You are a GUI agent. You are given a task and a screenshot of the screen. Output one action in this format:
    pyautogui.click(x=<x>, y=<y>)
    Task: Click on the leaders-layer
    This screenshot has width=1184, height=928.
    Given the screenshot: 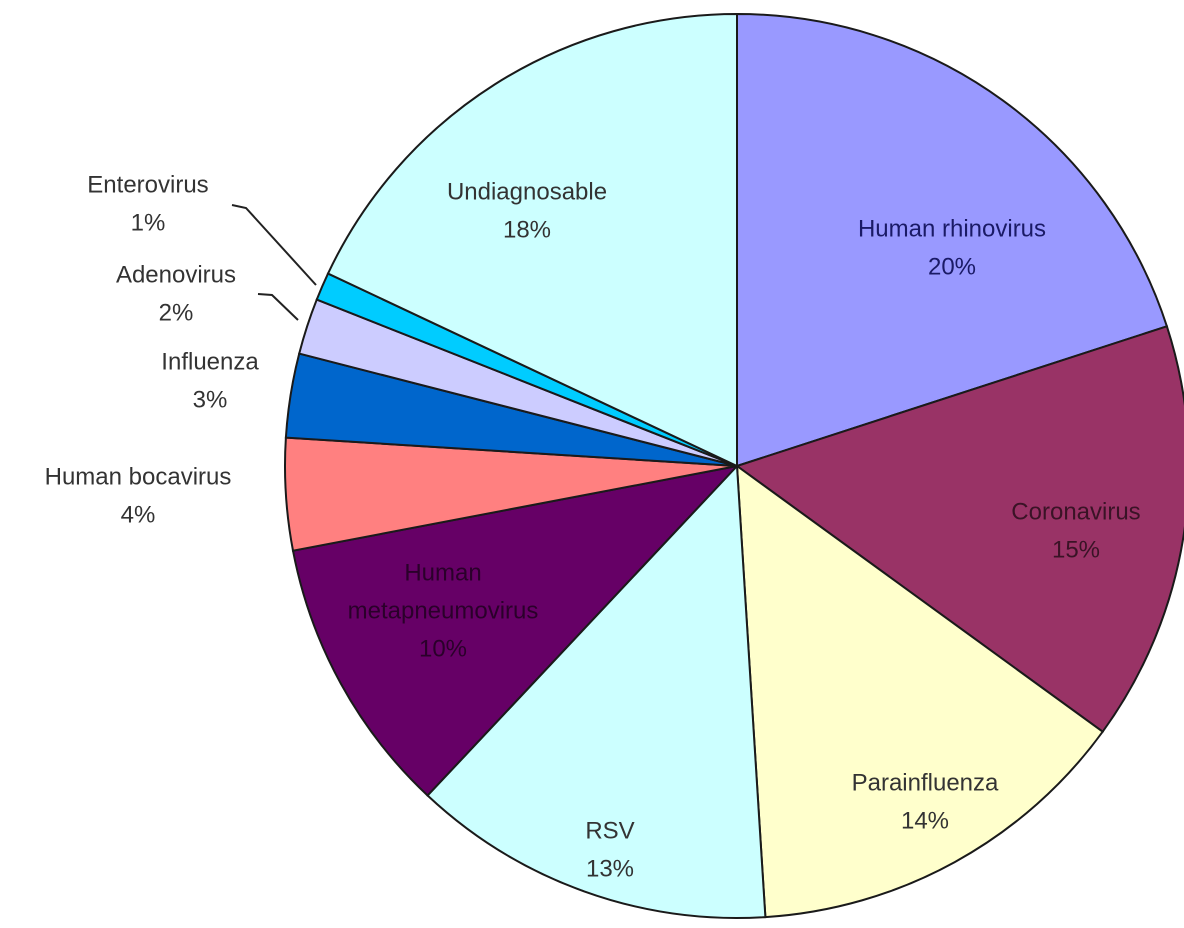 What is the action you would take?
    pyautogui.click(x=274, y=262)
    